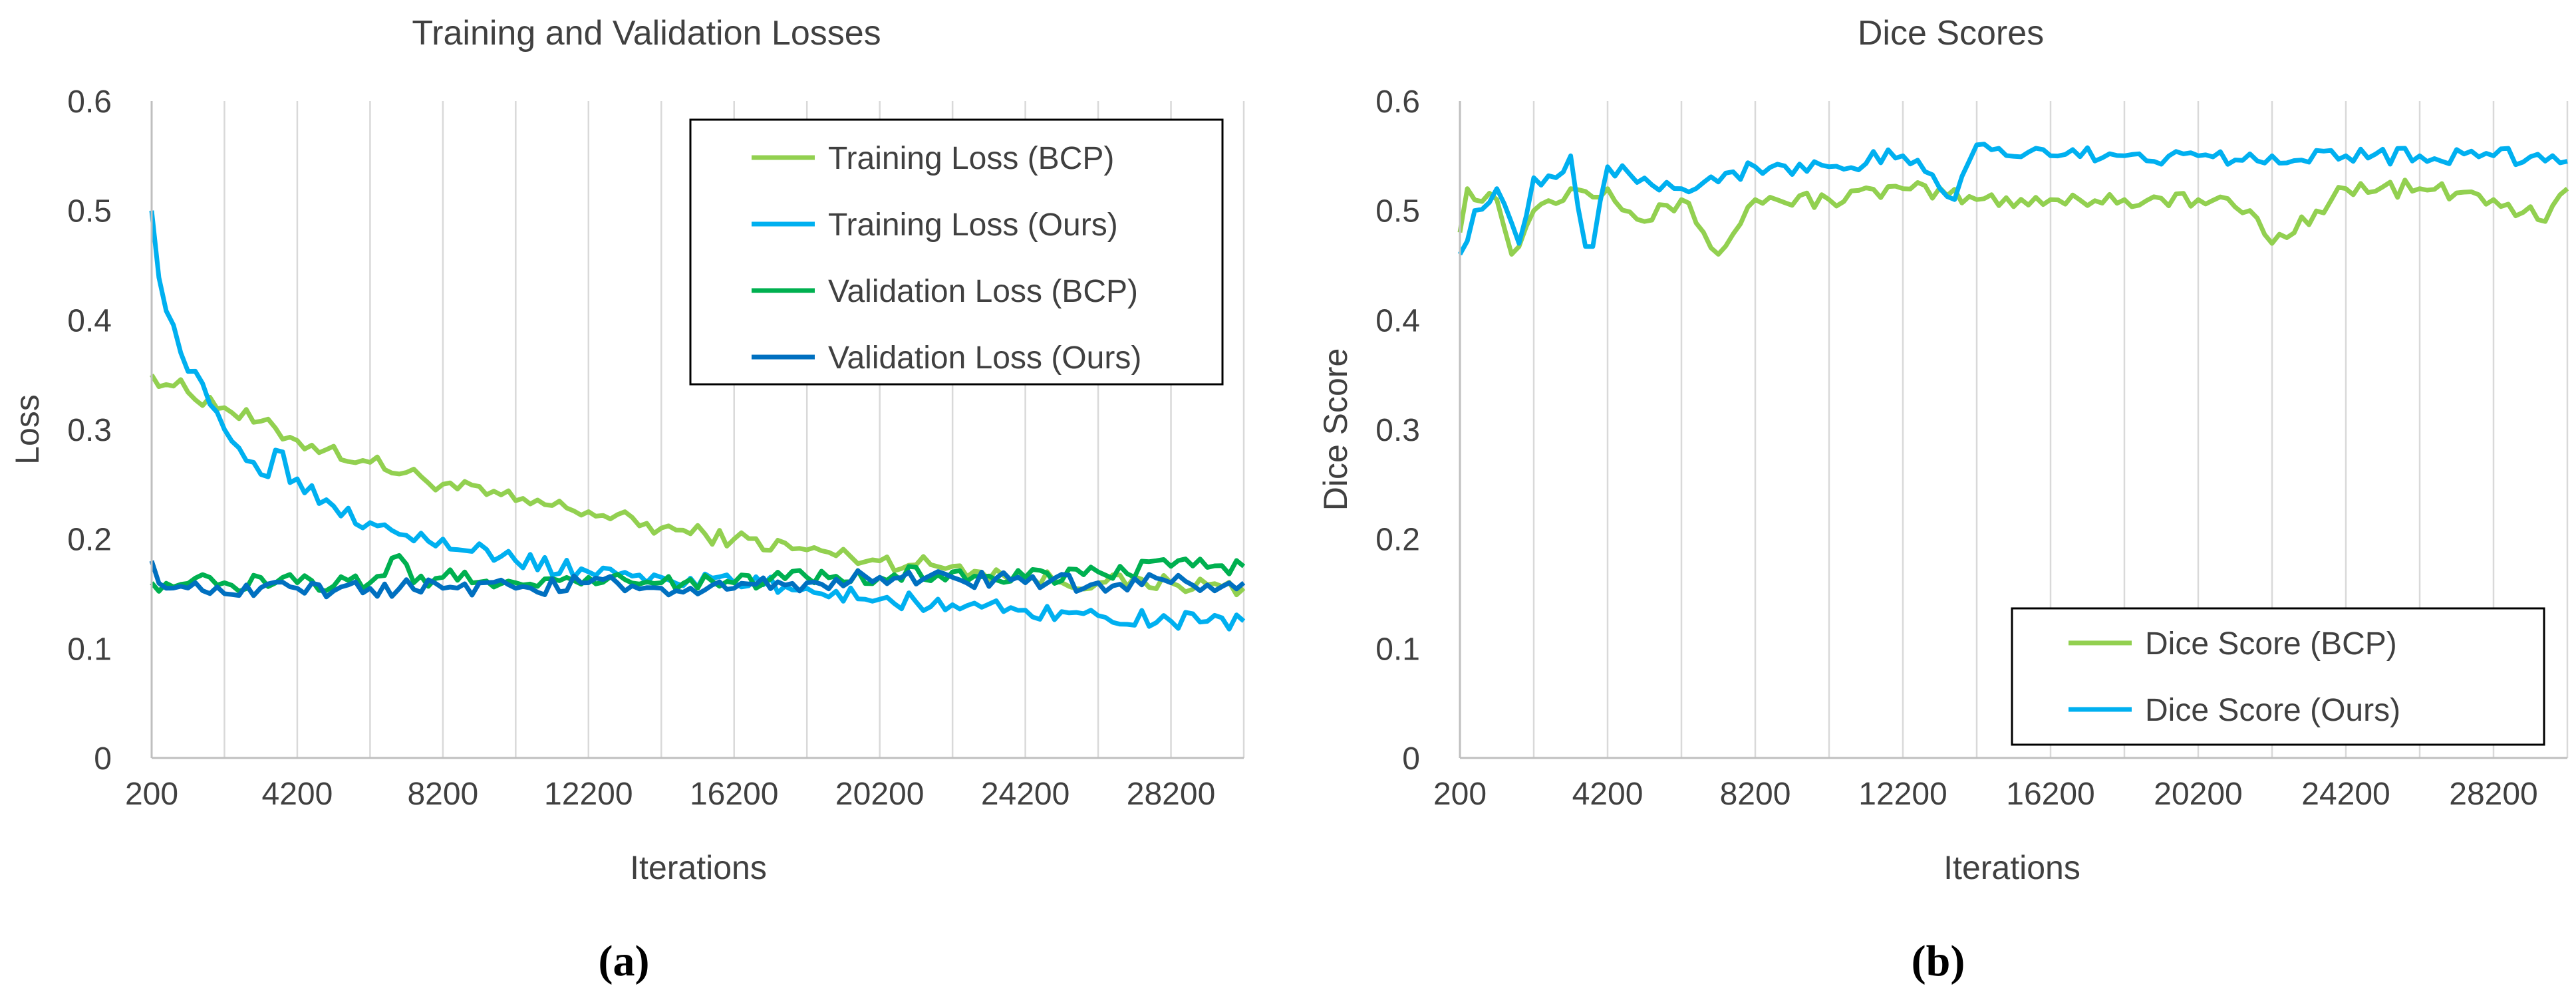  What do you see at coordinates (879, 794) in the screenshot?
I see `loss-chart-x-tick-label: 20200` at bounding box center [879, 794].